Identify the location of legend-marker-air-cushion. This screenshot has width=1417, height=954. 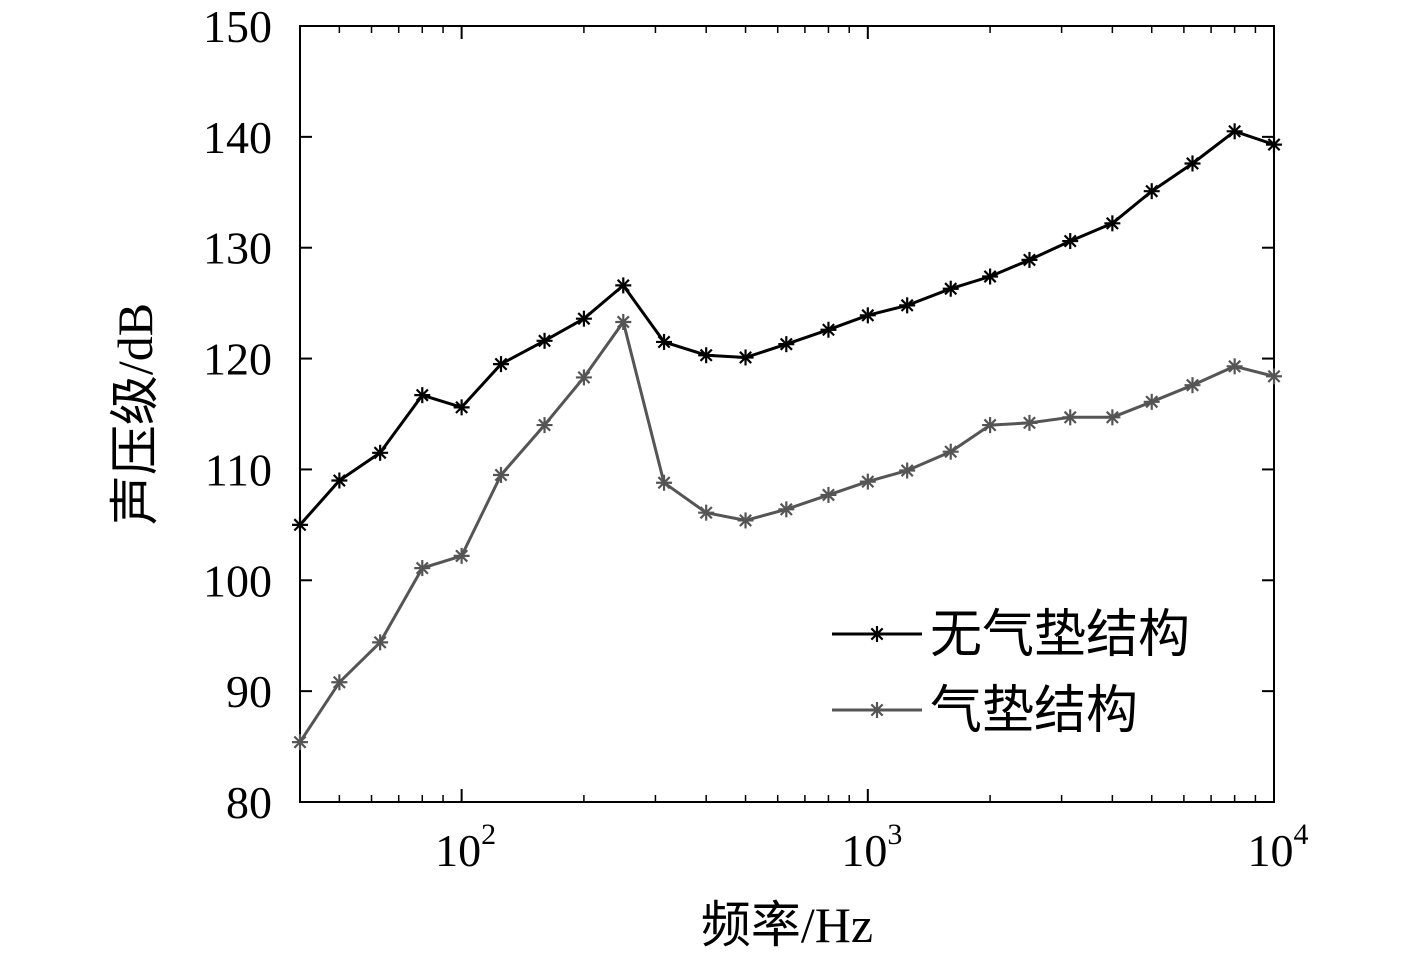
(877, 710).